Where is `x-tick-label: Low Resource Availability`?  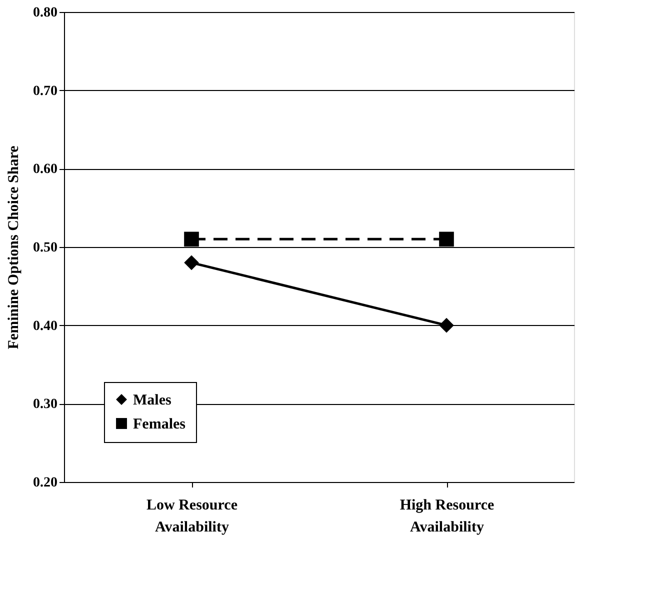 x-tick-label: Low Resource Availability is located at coordinates (192, 517).